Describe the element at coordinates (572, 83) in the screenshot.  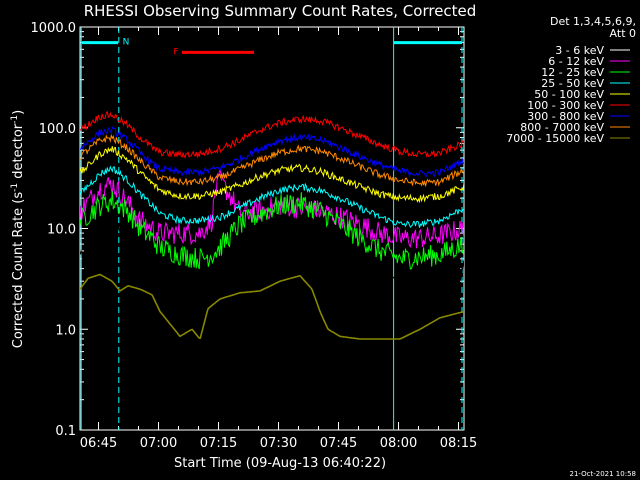
I see `legend-label: 25 - 50 keV` at that location.